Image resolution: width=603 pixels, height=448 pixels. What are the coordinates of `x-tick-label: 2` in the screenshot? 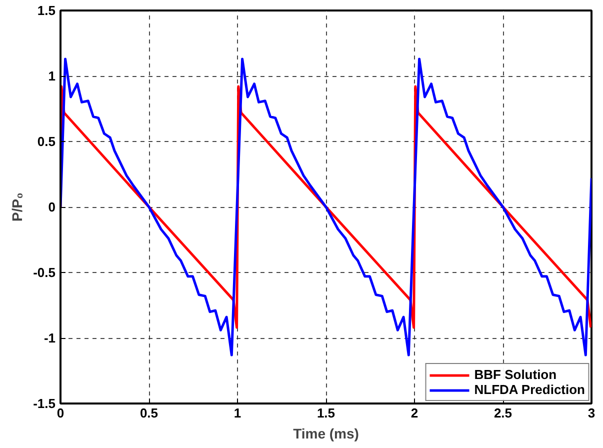 It's located at (414, 413).